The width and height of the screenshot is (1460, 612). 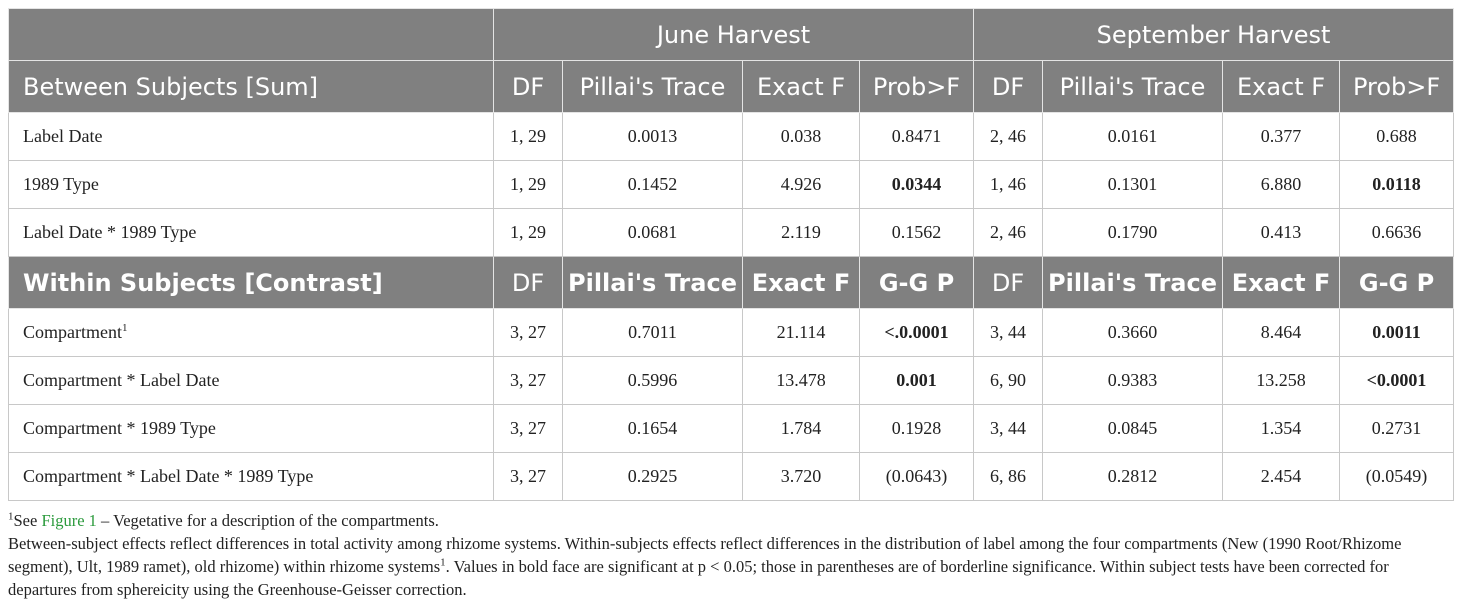 I want to click on table-cell: 0.413, so click(x=1281, y=232).